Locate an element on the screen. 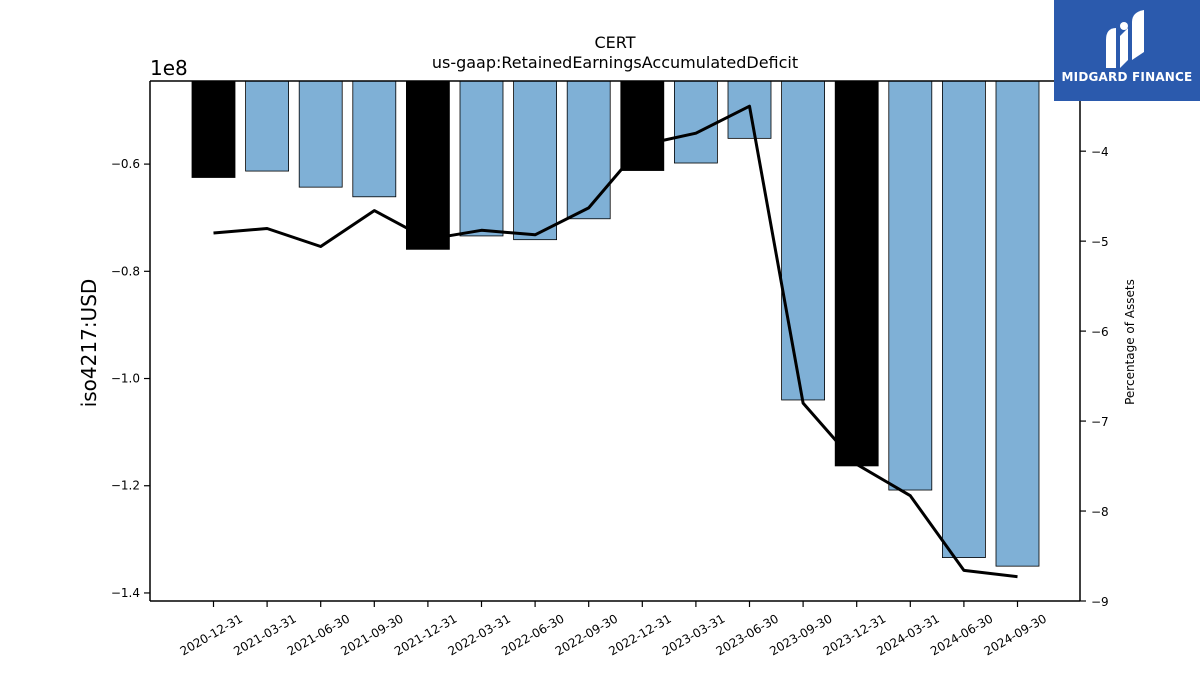 The image size is (1200, 675). y2-axis-label: Percentage of Assets is located at coordinates (1130, 342).